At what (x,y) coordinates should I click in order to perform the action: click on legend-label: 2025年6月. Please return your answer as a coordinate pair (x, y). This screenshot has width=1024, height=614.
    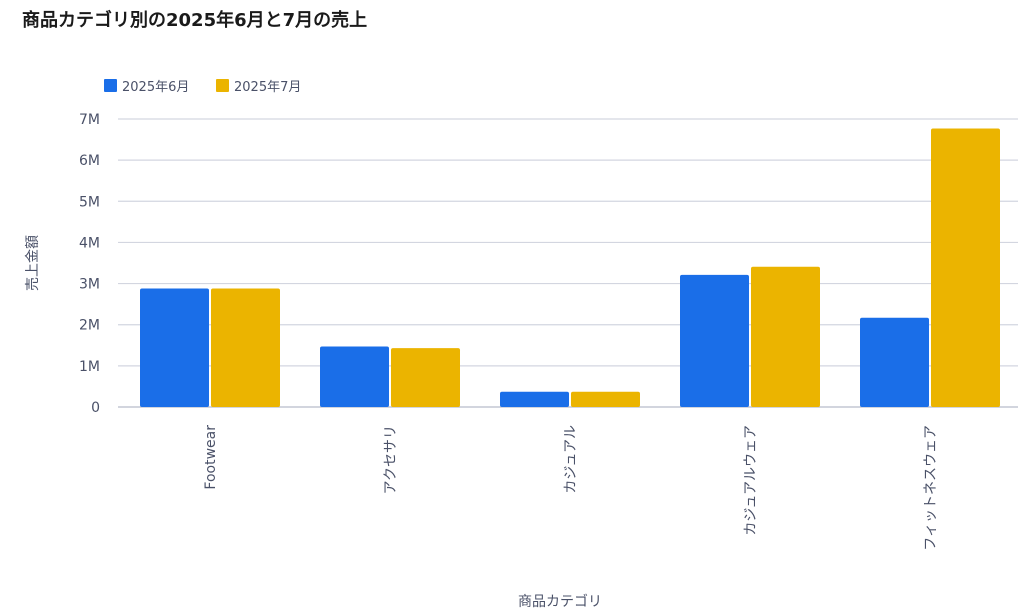
    Looking at the image, I should click on (155, 87).